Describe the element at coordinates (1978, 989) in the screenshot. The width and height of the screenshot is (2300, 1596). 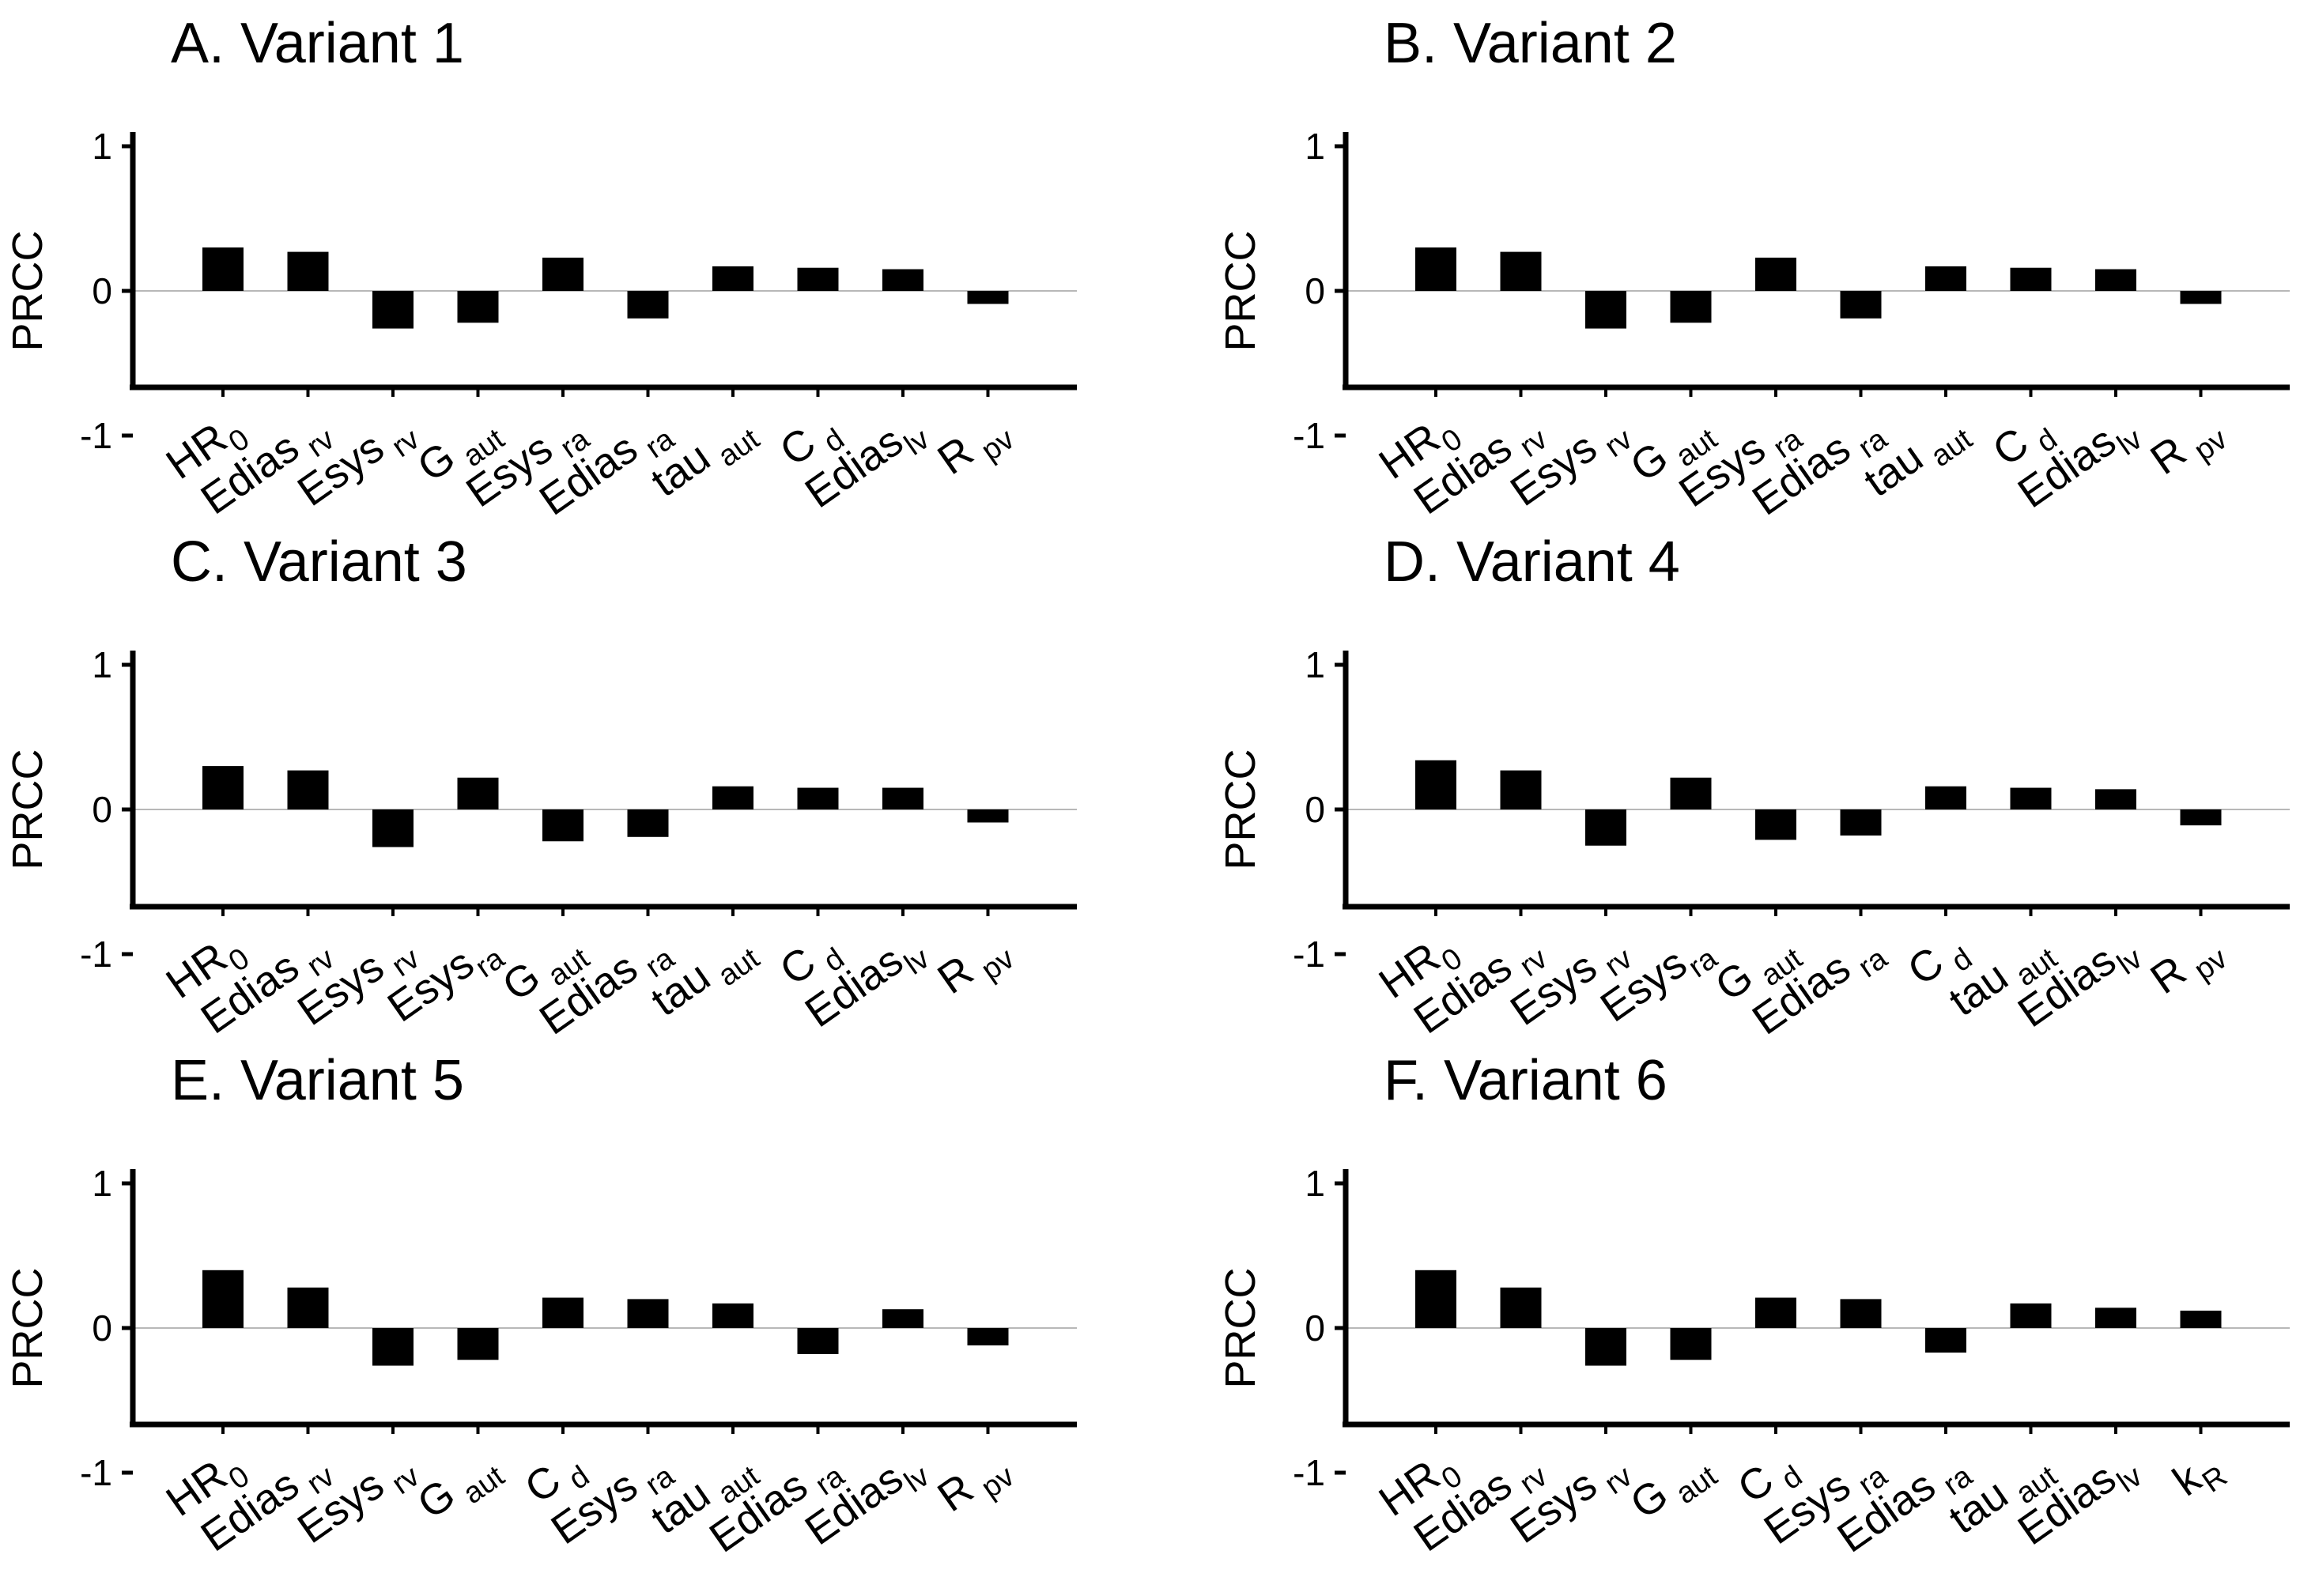
I see `category-base: tau` at that location.